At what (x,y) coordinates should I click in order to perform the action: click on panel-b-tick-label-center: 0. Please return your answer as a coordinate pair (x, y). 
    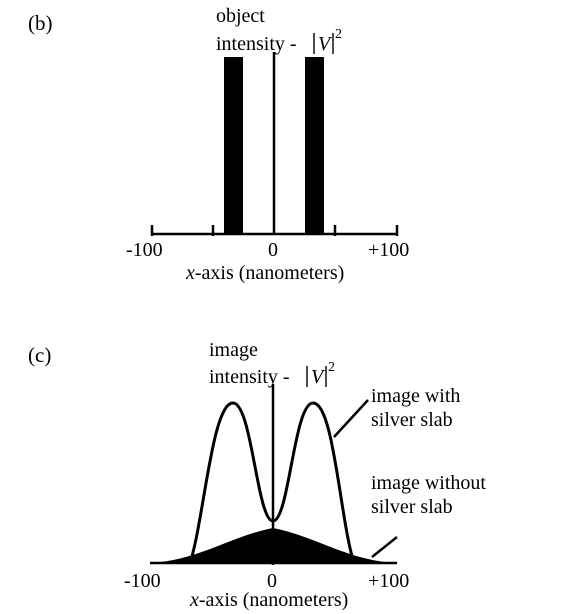
    Looking at the image, I should click on (273, 250).